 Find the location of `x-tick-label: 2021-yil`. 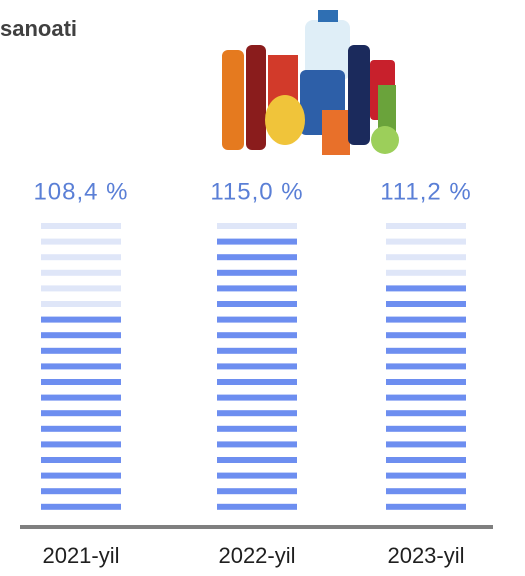

x-tick-label: 2021-yil is located at coordinates (80, 555).